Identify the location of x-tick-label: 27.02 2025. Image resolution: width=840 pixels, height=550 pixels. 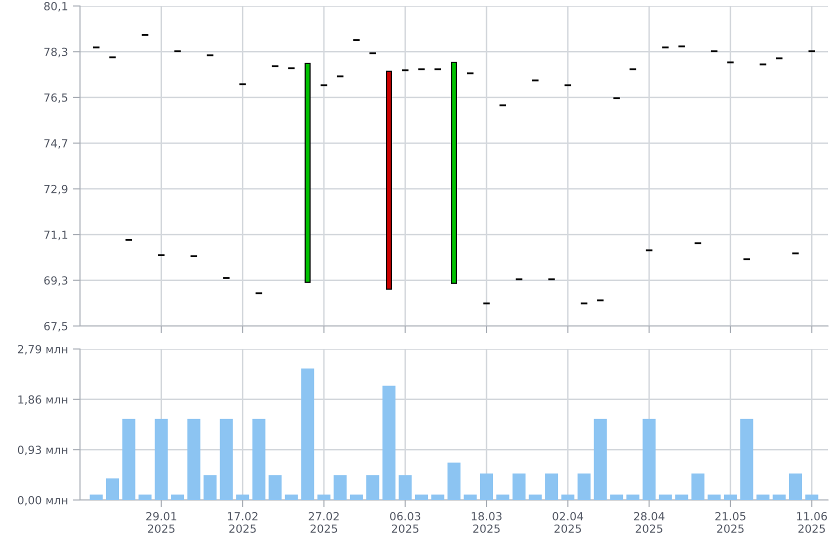
(323, 522).